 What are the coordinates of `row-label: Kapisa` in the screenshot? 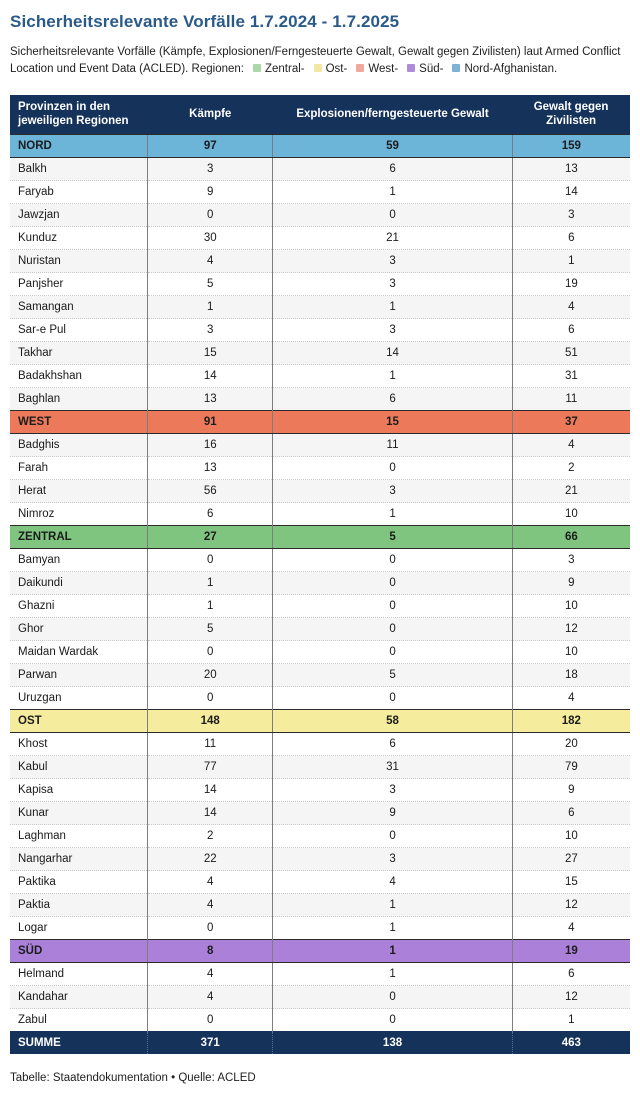 It's located at (79, 790).